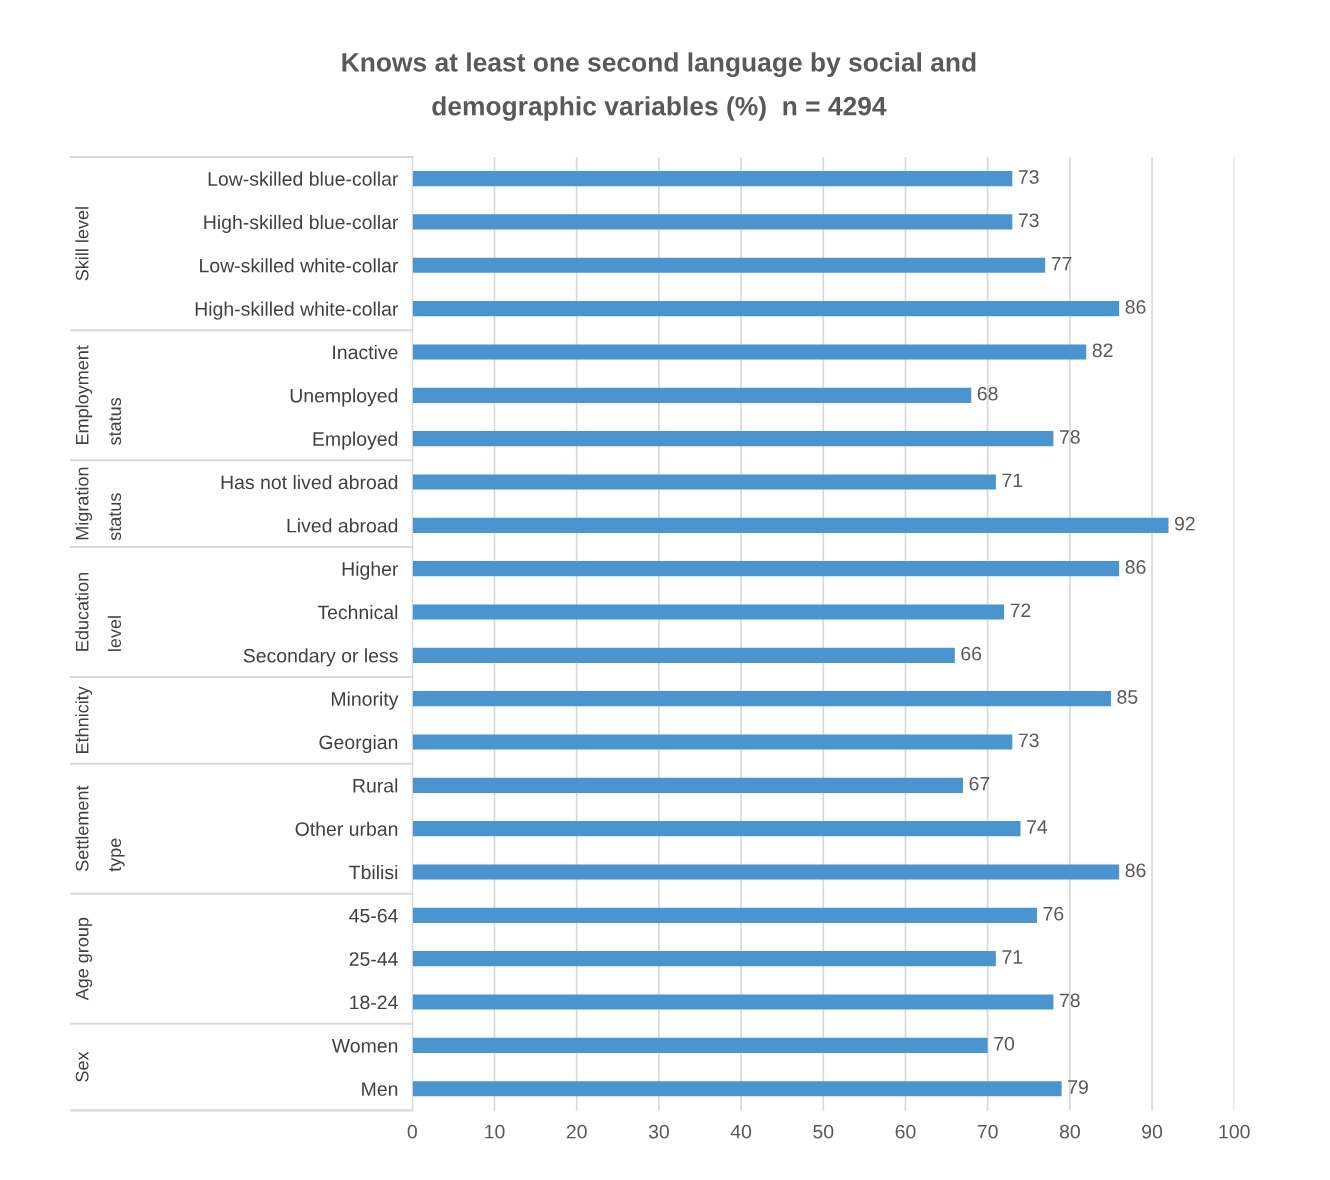 The width and height of the screenshot is (1330, 1180). I want to click on x-tick-label: 0, so click(412, 1131).